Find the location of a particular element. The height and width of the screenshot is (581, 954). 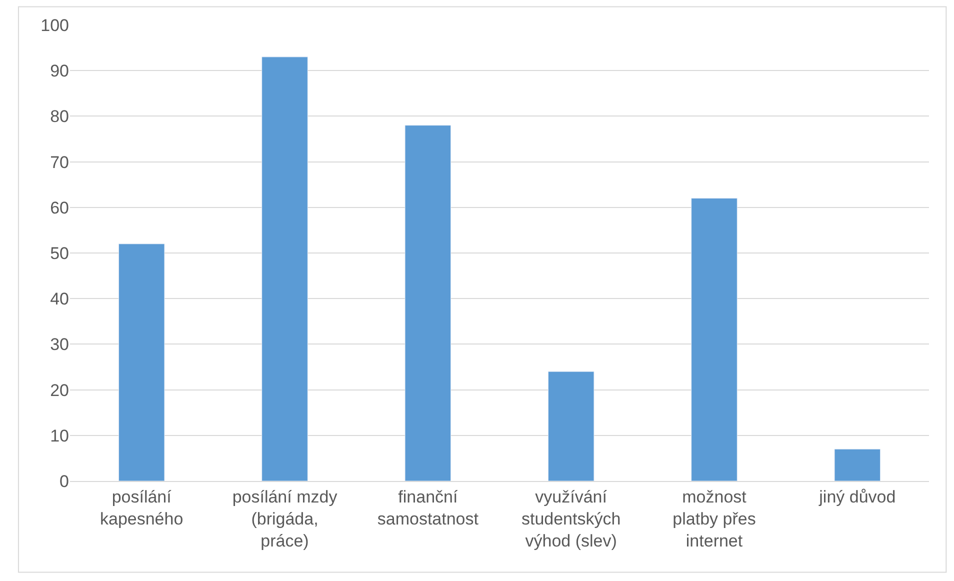

y-tick-label: 100 is located at coordinates (54, 25).